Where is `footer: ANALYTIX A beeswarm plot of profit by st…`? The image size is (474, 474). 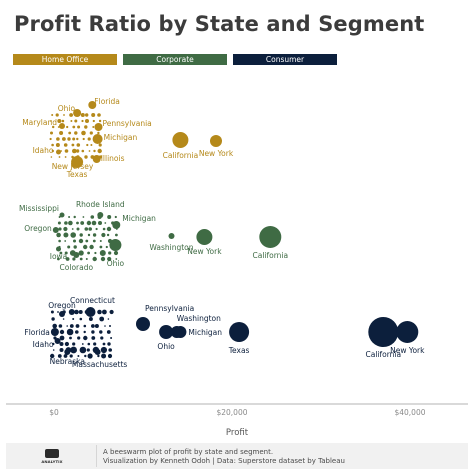
footer: ANALYTIX A beeswarm plot of profit by st… is located at coordinates (237, 456).